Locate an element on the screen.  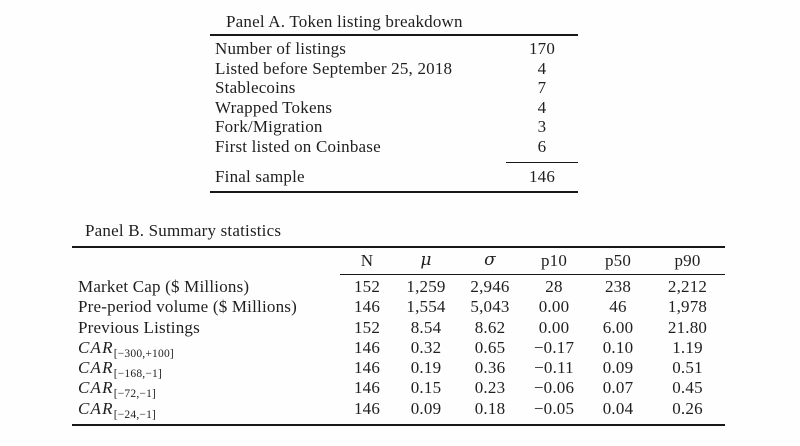
row-label-text: Pre-period volume ($ Millions) is located at coordinates (187, 307).